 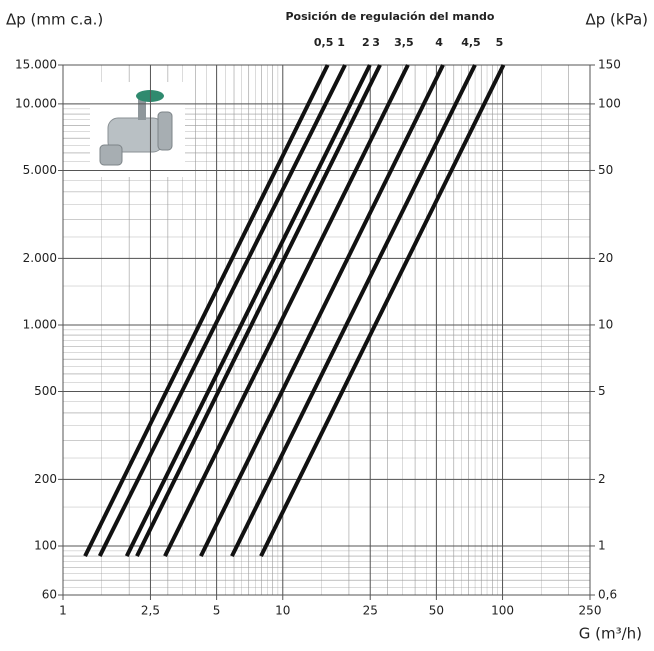 I want to click on y2-tick-label: 5, so click(x=602, y=391).